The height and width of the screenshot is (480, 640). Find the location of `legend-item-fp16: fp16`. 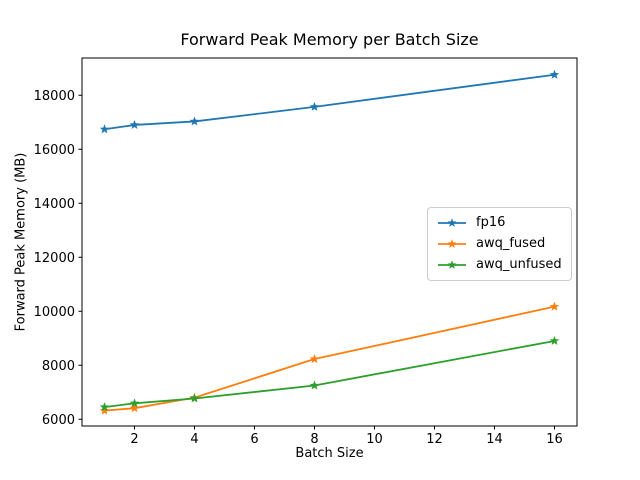

legend-item-fp16: fp16 is located at coordinates (499, 223).